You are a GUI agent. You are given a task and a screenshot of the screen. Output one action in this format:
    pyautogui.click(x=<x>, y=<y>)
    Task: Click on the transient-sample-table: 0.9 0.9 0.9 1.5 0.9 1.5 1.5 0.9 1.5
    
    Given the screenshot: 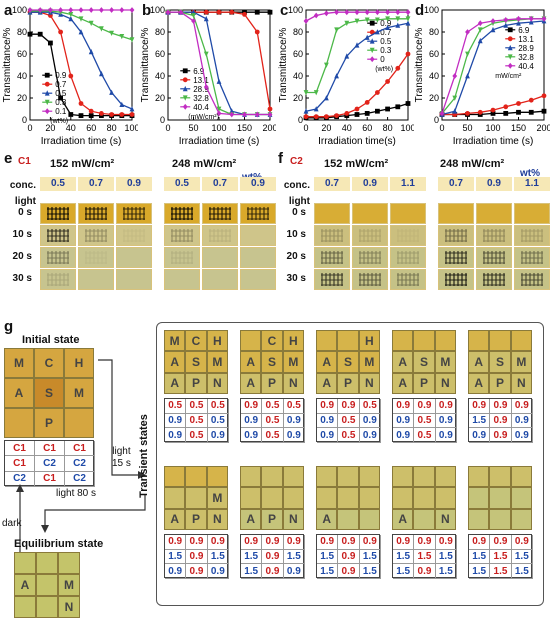 What is the action you would take?
    pyautogui.click(x=348, y=556)
    